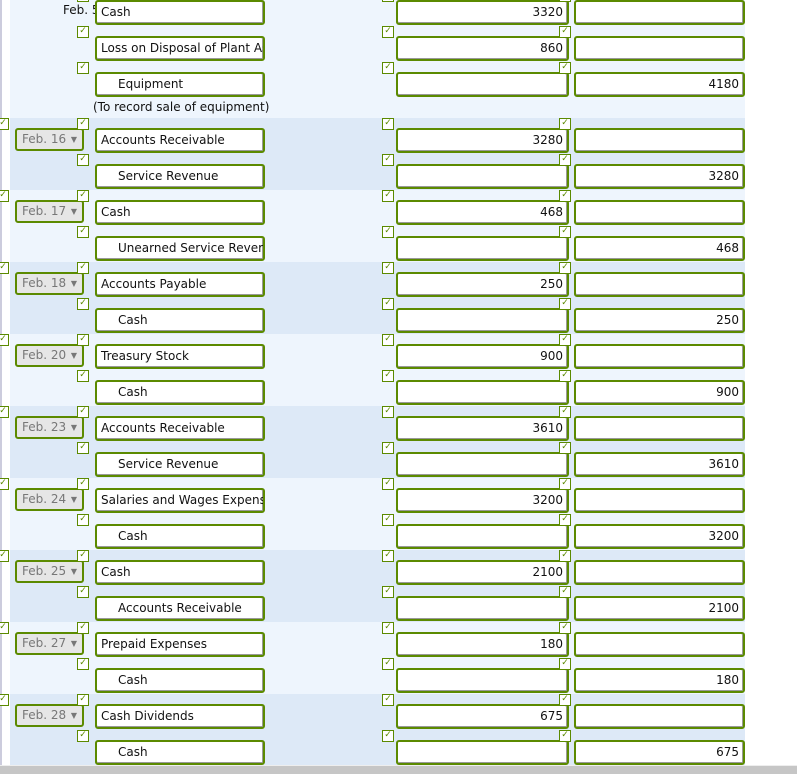 The image size is (797, 774). Describe the element at coordinates (49, 499) in the screenshot. I see `date-select: Feb. 24 ▼` at that location.